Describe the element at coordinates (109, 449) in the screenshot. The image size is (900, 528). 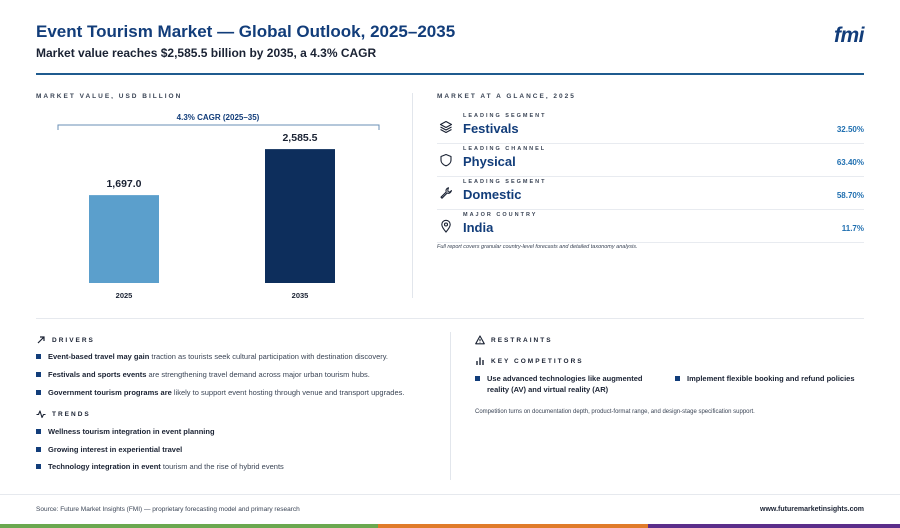
I see `trend-item: Growing interest in experiential travel` at that location.